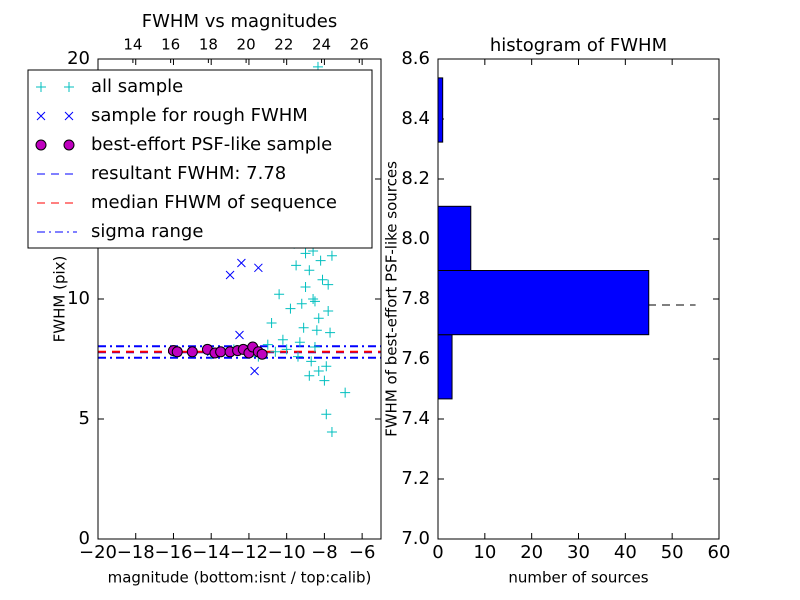 This screenshot has width=800, height=600. What do you see at coordinates (415, 118) in the screenshot?
I see `y-tick-label: 8.4` at bounding box center [415, 118].